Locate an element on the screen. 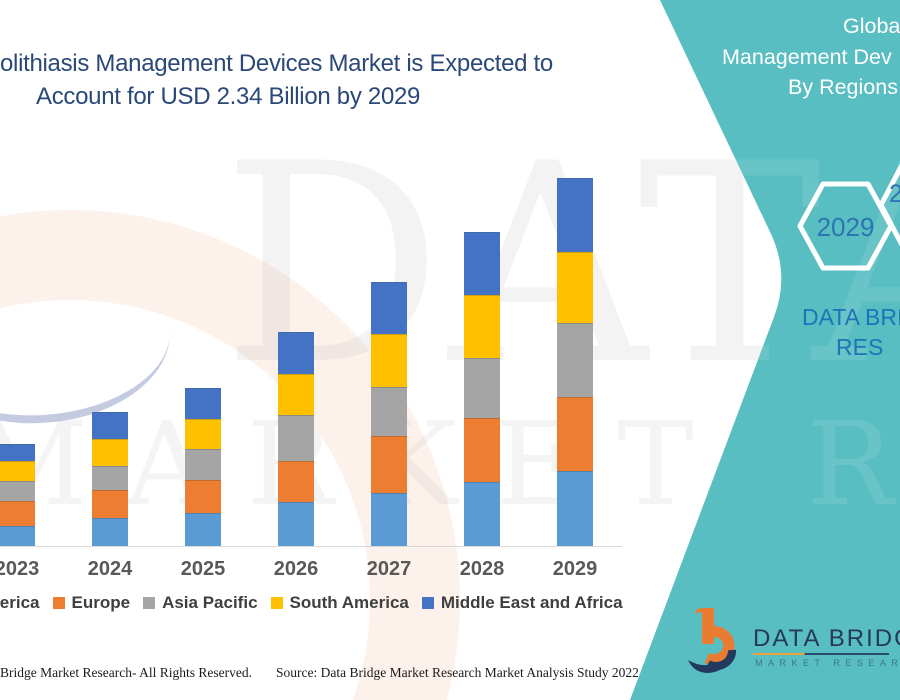 The width and height of the screenshot is (900, 700). legend-label: Europe is located at coordinates (101, 602).